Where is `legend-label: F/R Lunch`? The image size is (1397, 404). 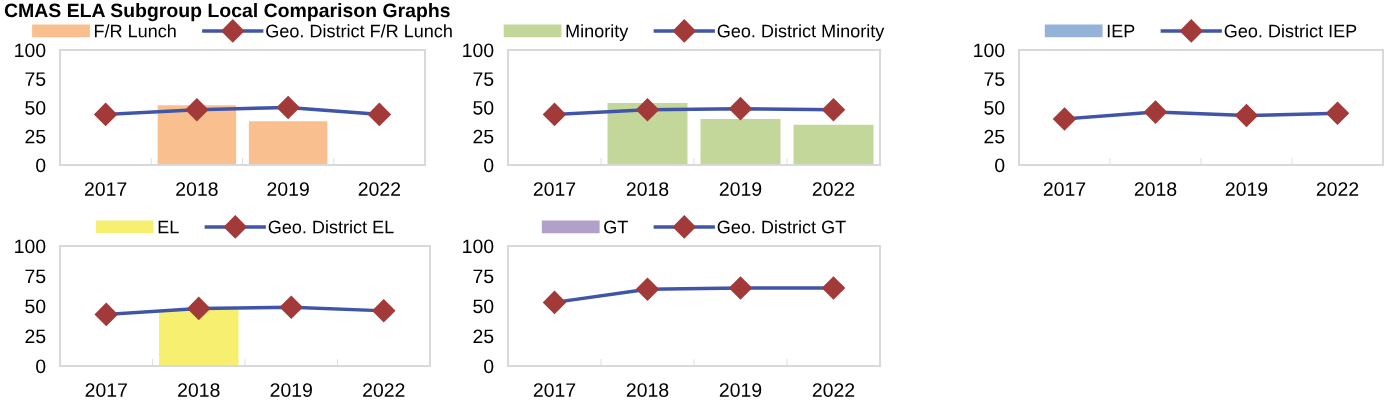 legend-label: F/R Lunch is located at coordinates (135, 31).